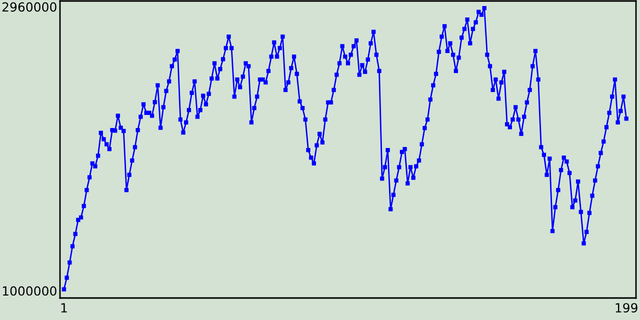 Image resolution: width=640 pixels, height=320 pixels. Describe the element at coordinates (627, 308) in the screenshot. I see `x-tick-label: 199` at that location.